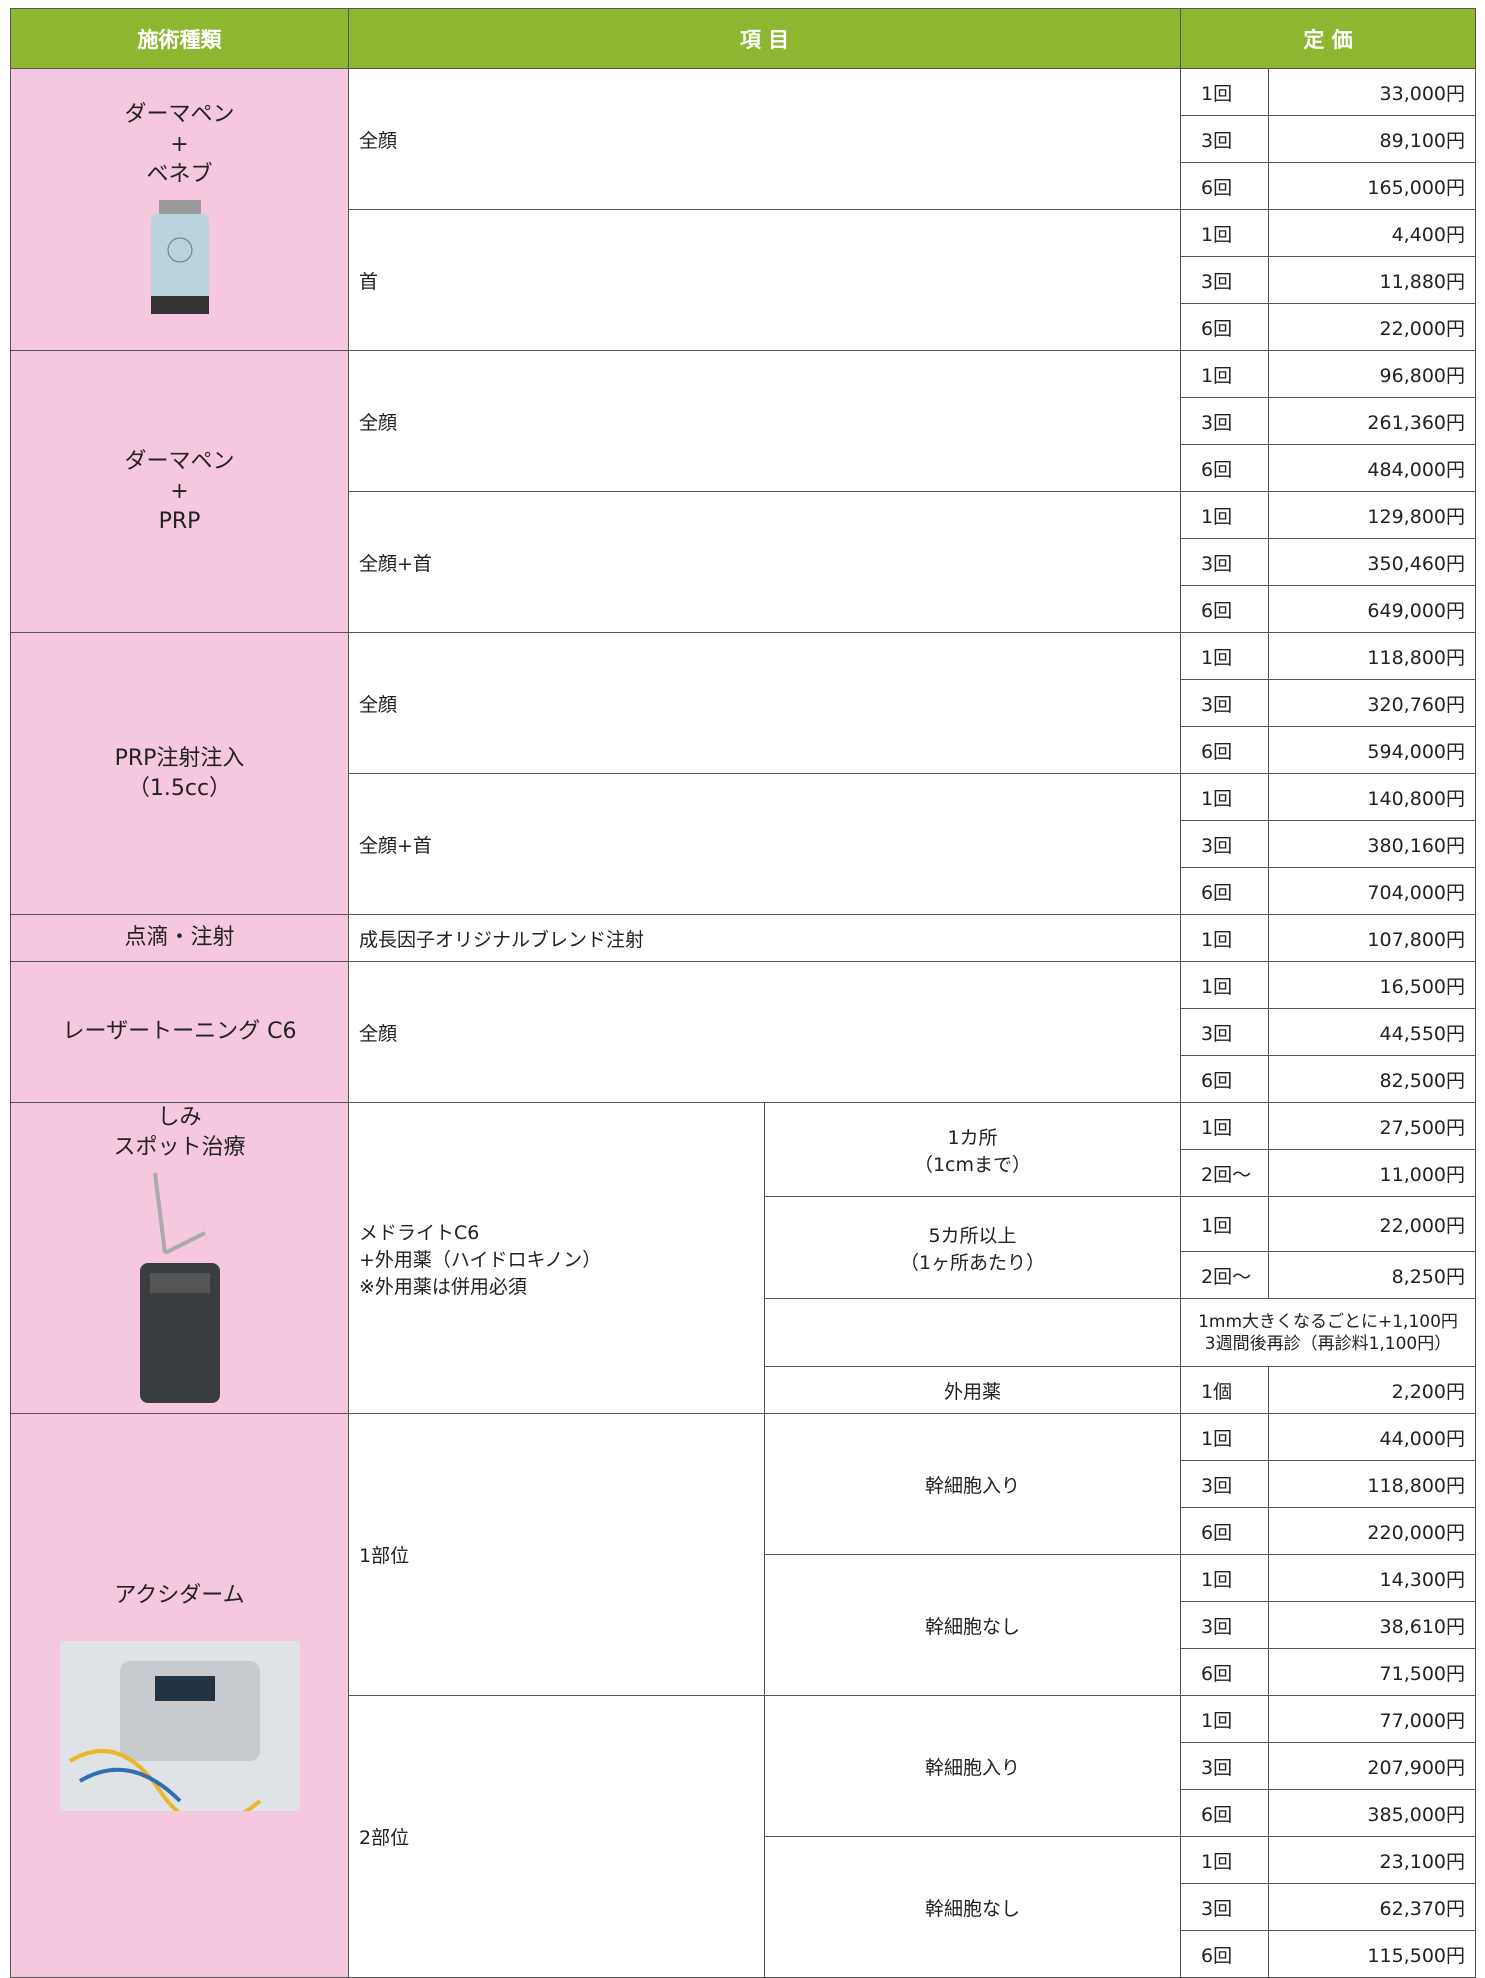  I want to click on table-row: 6回 484,000円, so click(743, 468).